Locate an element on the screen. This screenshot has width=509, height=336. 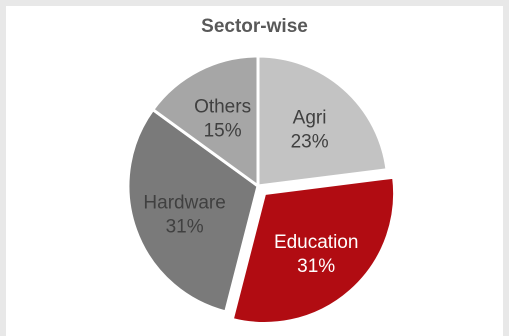
pie-slice-agri is located at coordinates (322, 121).